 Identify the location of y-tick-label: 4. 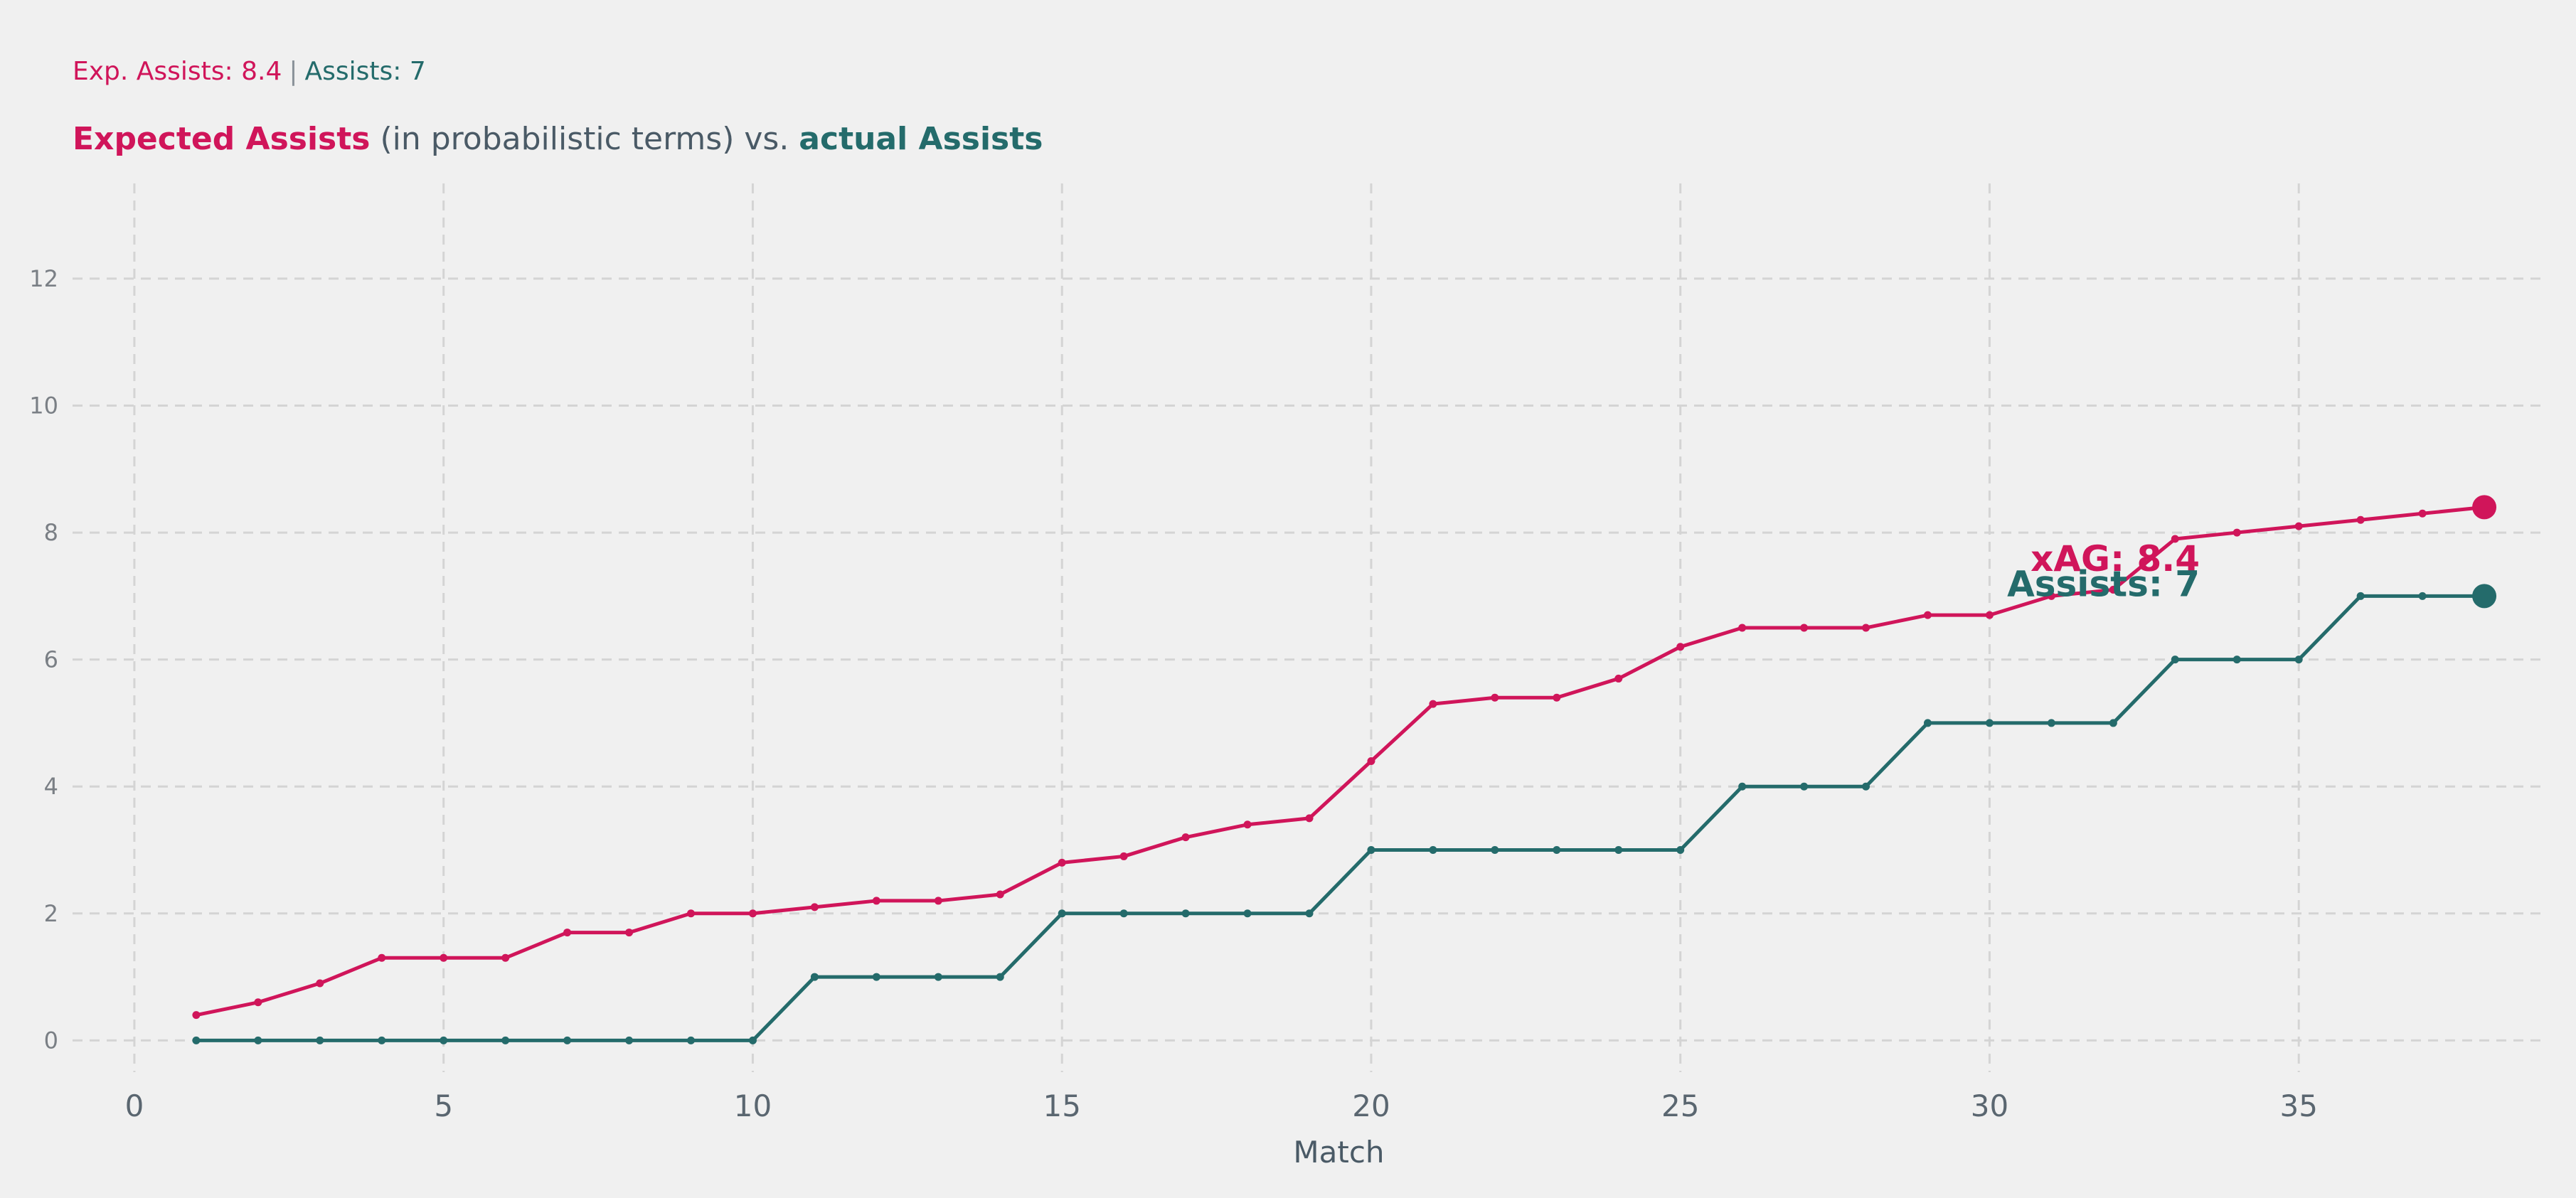
(51, 786).